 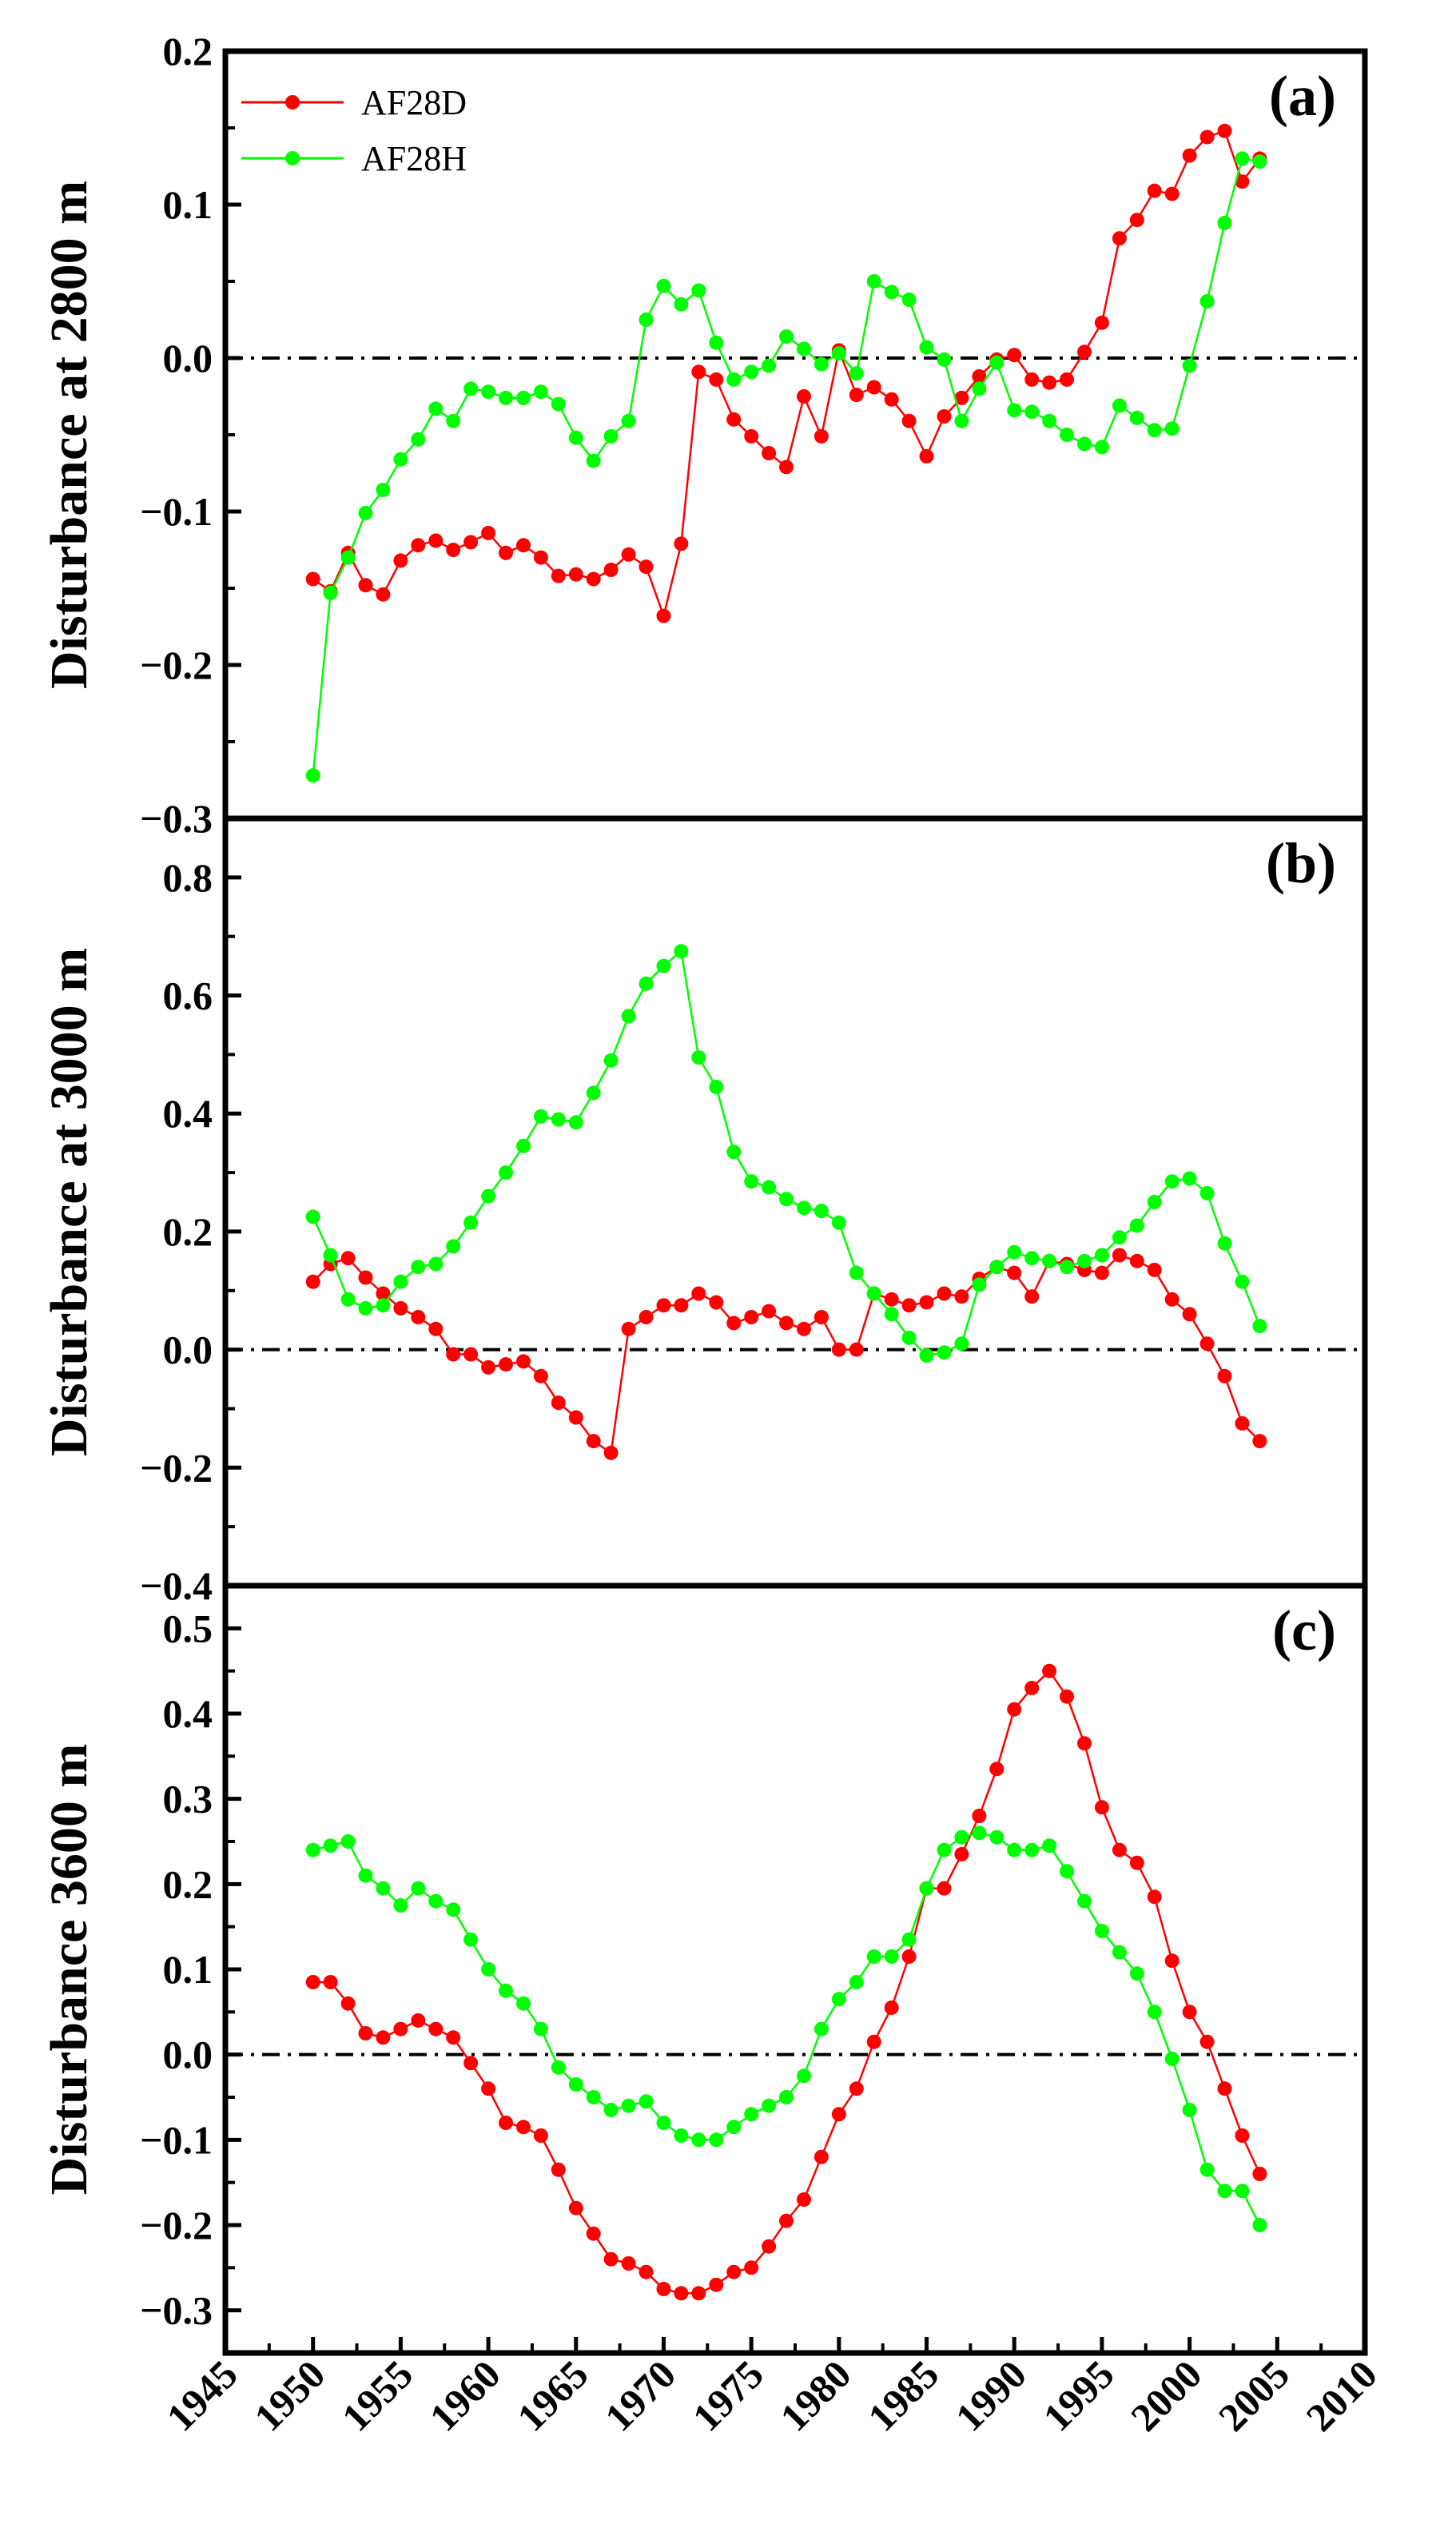 I want to click on legend-label-af28d: AF28D, so click(x=414, y=102).